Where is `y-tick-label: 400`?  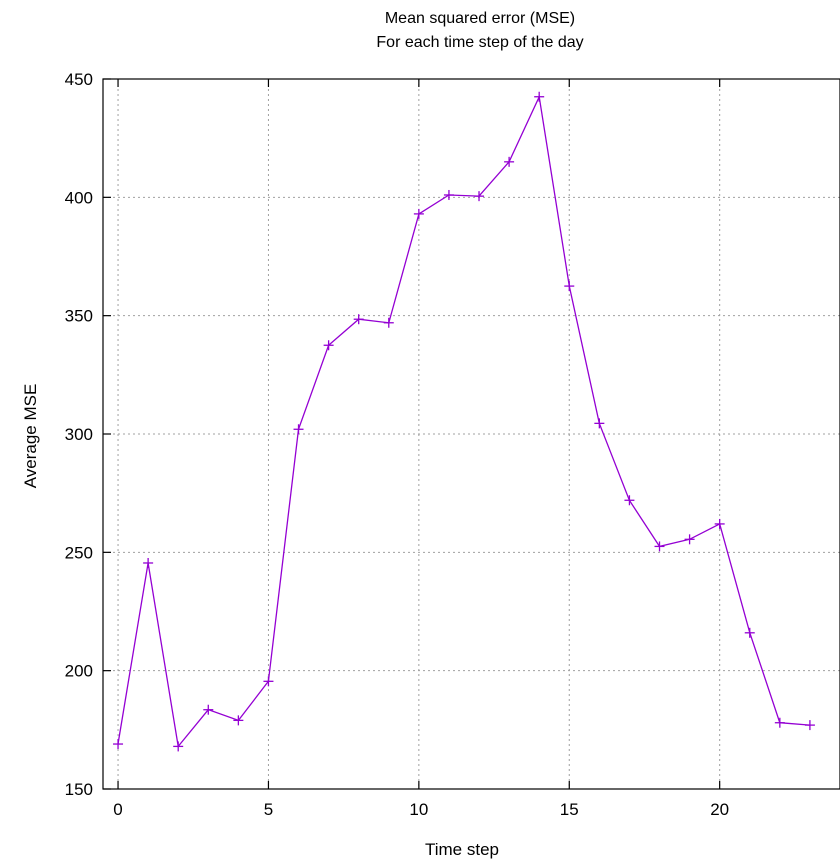
y-tick-label: 400 is located at coordinates (79, 197).